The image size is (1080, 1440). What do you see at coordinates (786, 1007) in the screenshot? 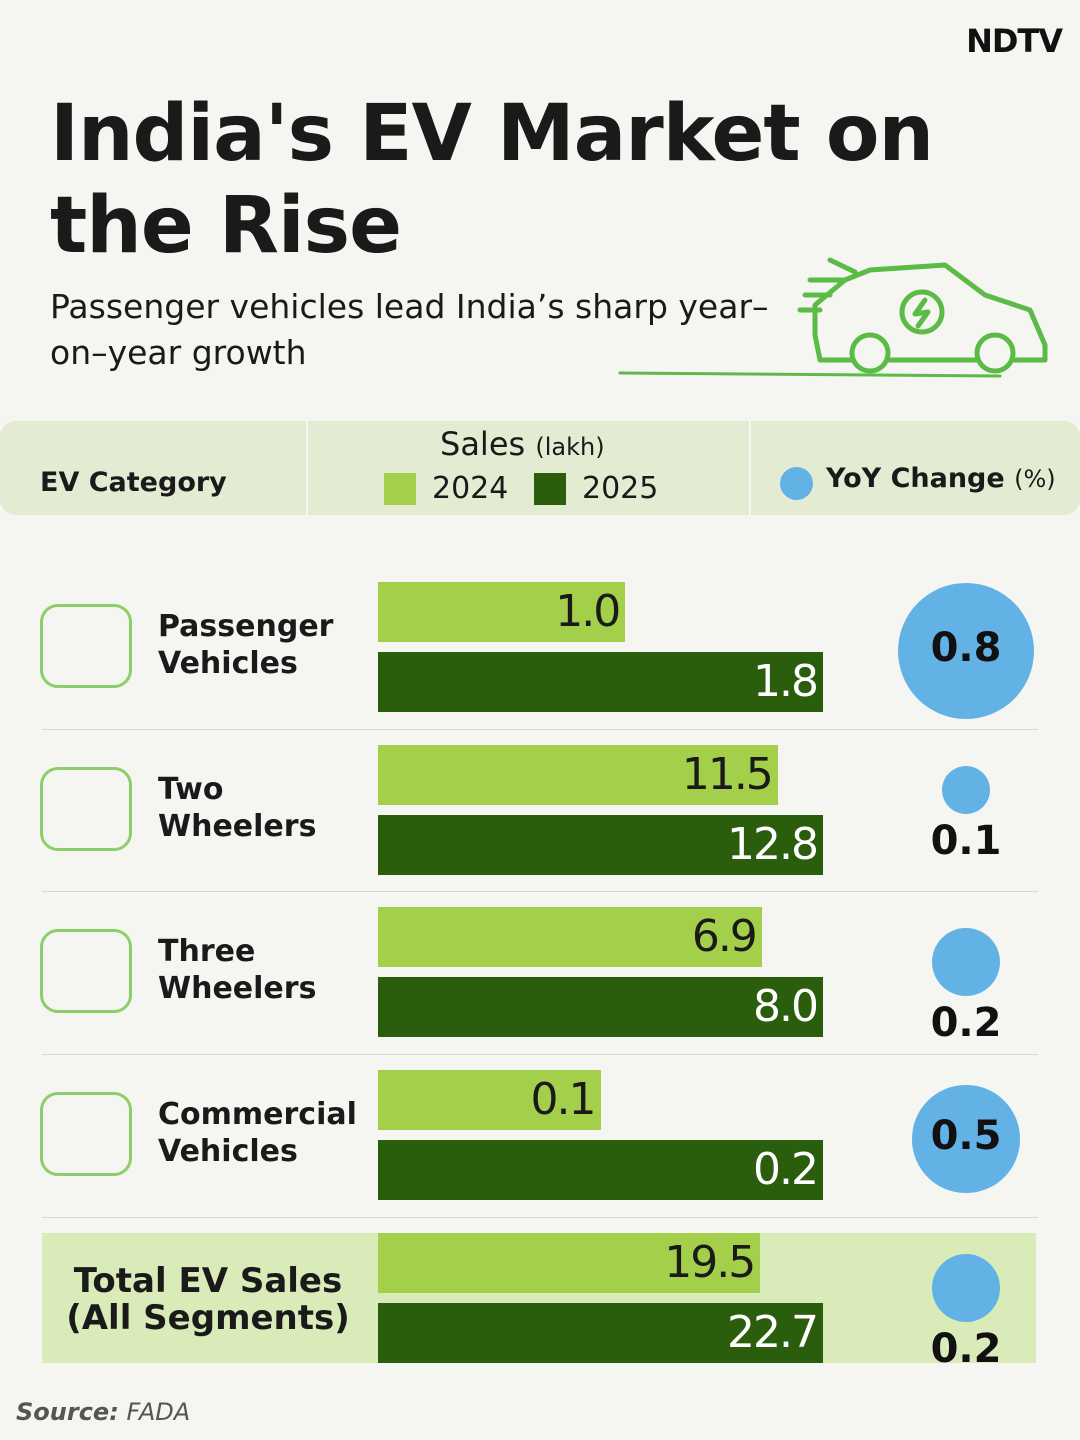
I see `value-label: 8.0` at bounding box center [786, 1007].